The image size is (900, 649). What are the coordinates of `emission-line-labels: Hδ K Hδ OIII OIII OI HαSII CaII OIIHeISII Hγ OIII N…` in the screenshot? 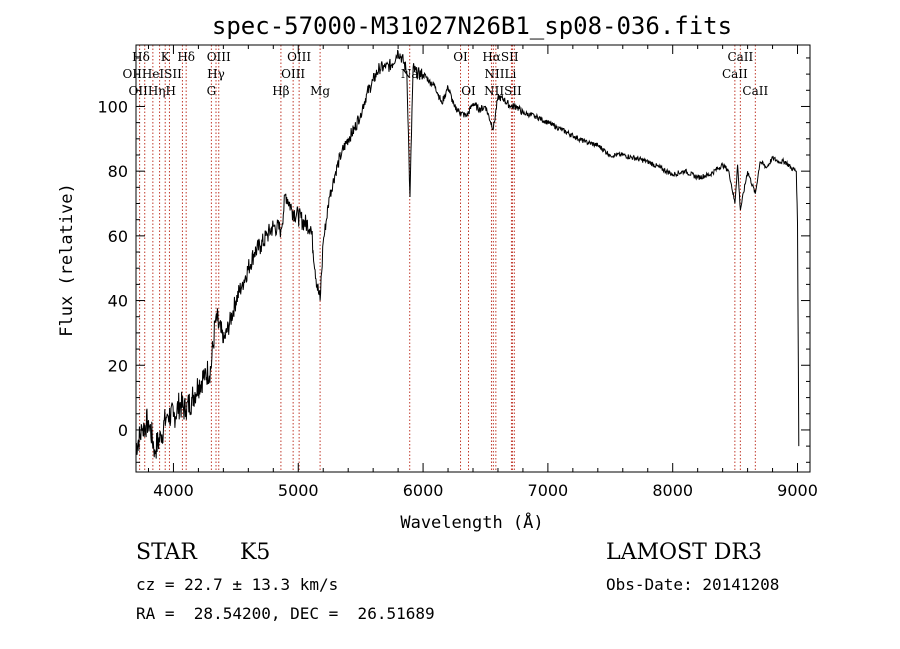 It's located at (446, 74).